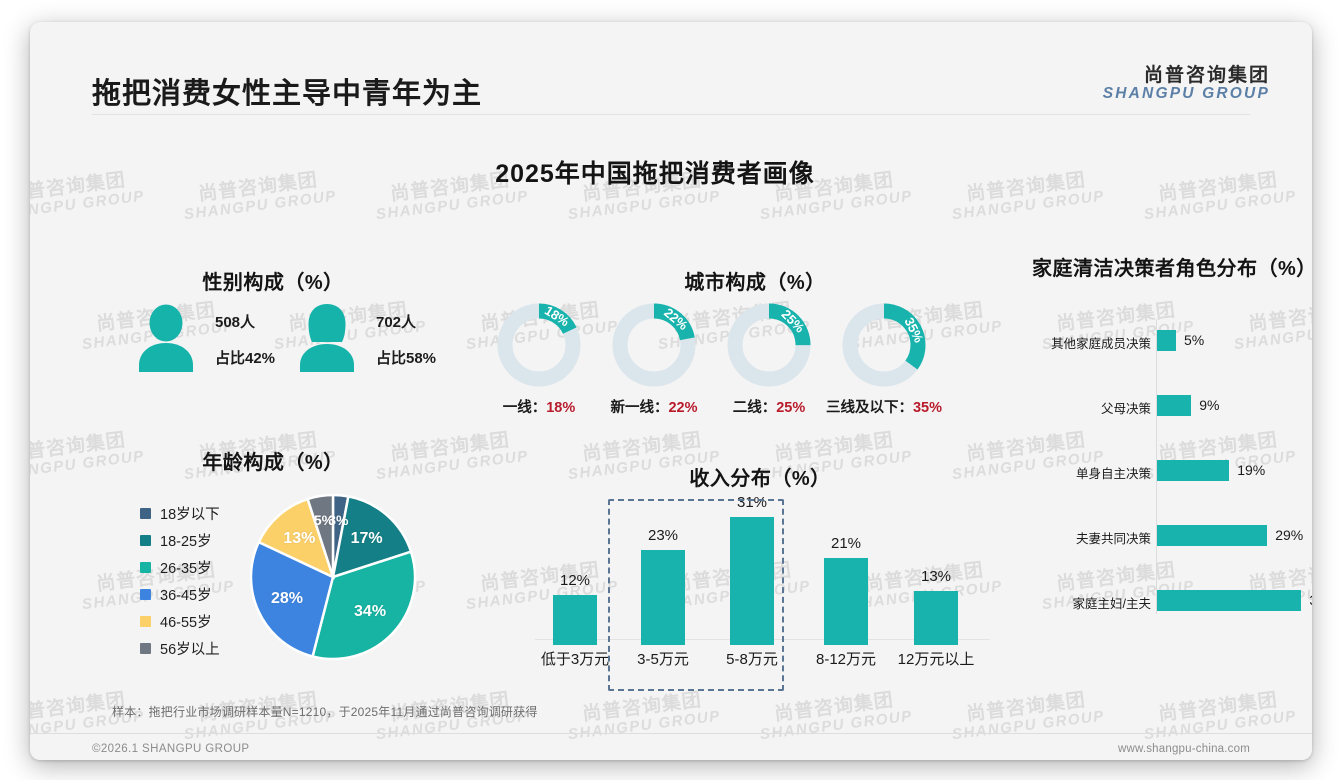  What do you see at coordinates (1209, 405) in the screenshot?
I see `role-bar-value: 9%` at bounding box center [1209, 405].